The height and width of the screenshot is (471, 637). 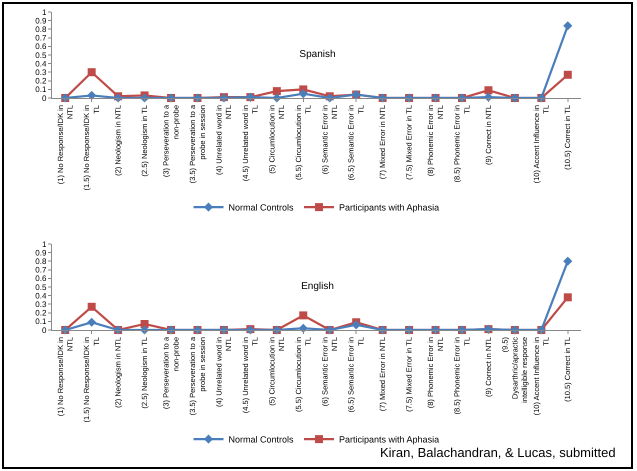 What do you see at coordinates (498, 452) in the screenshot?
I see `text: Kiran, Balachandran, & Lucas, submitted` at bounding box center [498, 452].